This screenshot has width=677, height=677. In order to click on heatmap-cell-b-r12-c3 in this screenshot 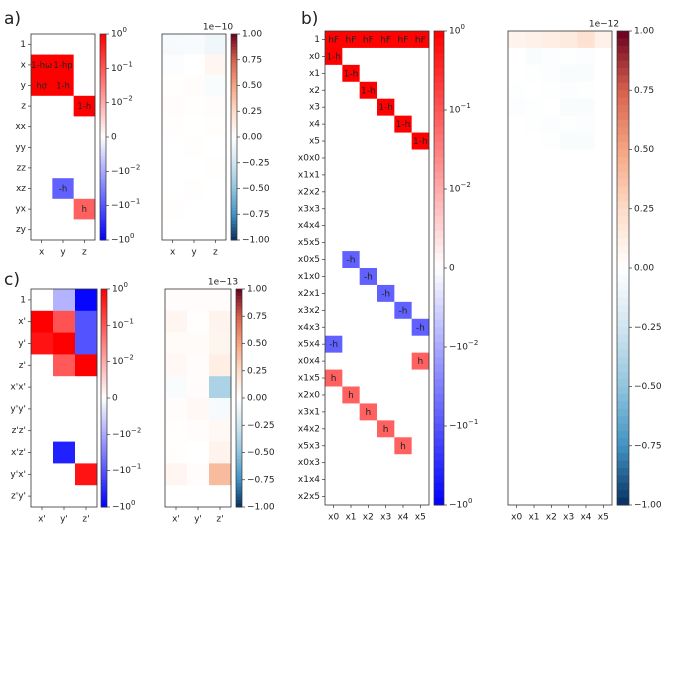, I will do `click(386, 243)`.